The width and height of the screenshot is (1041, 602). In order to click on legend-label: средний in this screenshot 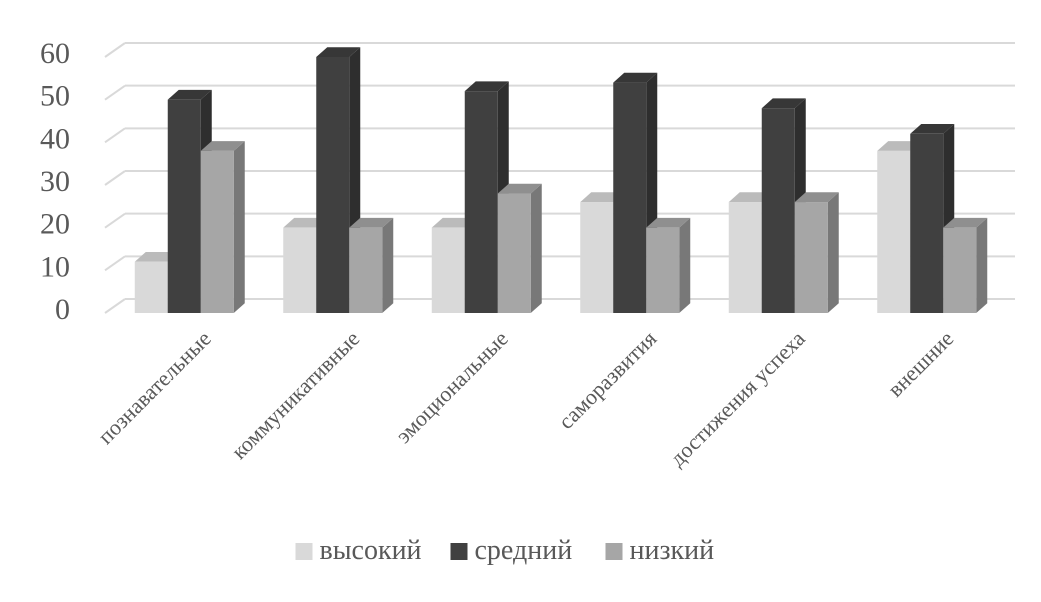, I will do `click(524, 550)`.